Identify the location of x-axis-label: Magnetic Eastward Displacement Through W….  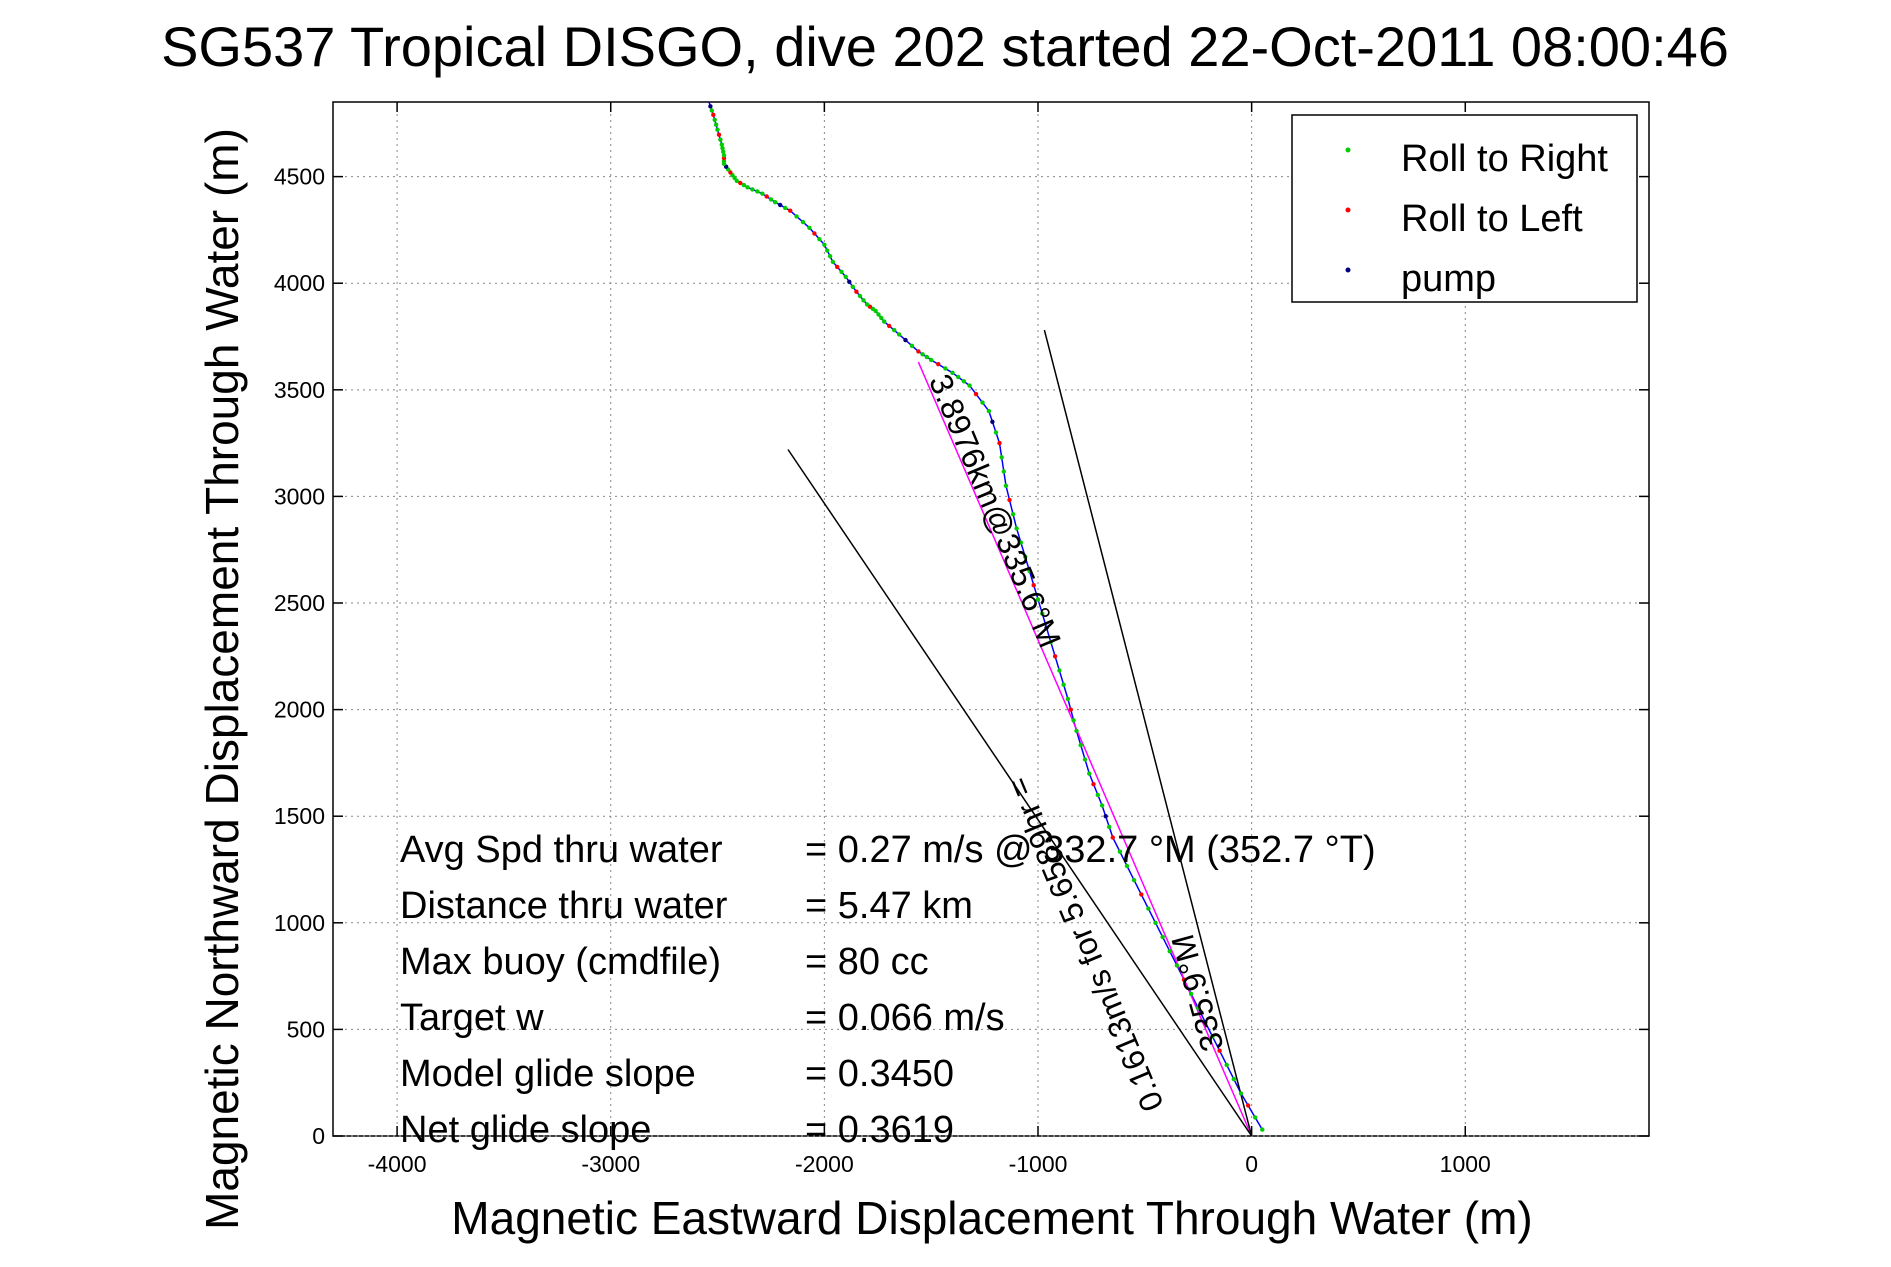
(991, 1218).